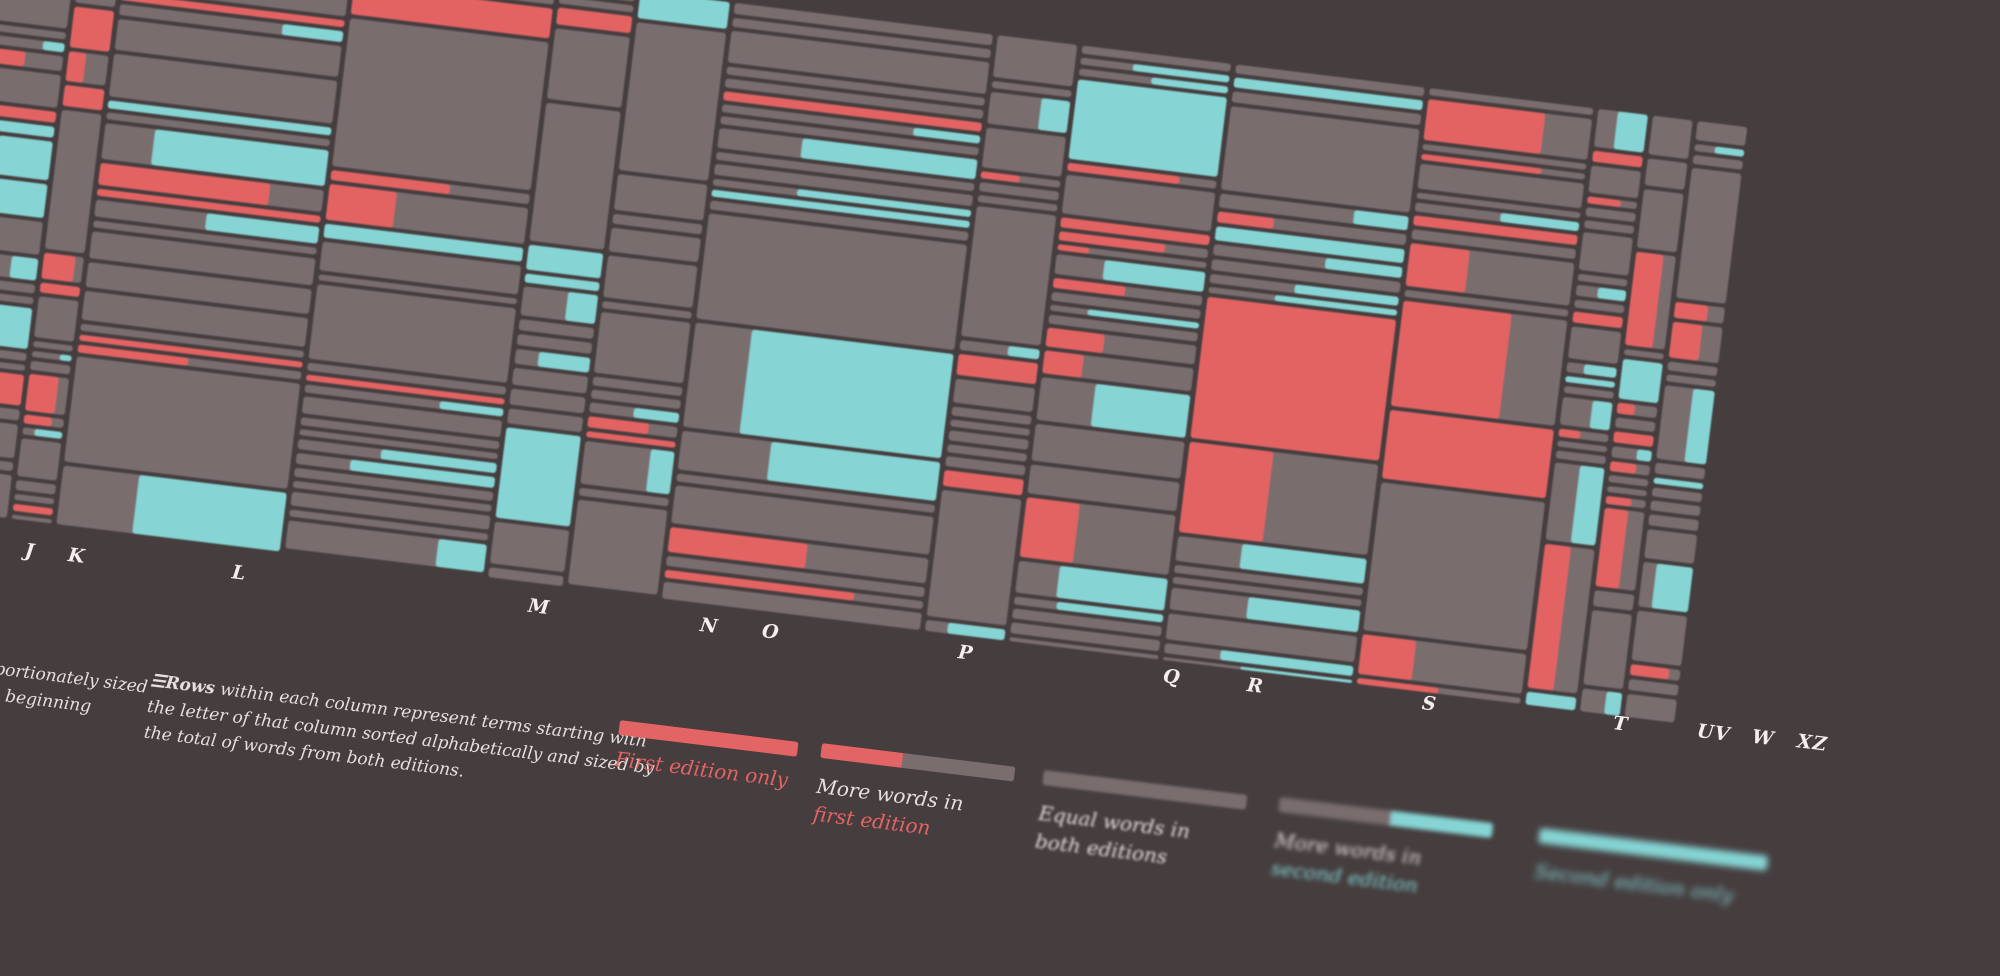  Describe the element at coordinates (190, 685) in the screenshot. I see `rows-title: Rows` at that location.